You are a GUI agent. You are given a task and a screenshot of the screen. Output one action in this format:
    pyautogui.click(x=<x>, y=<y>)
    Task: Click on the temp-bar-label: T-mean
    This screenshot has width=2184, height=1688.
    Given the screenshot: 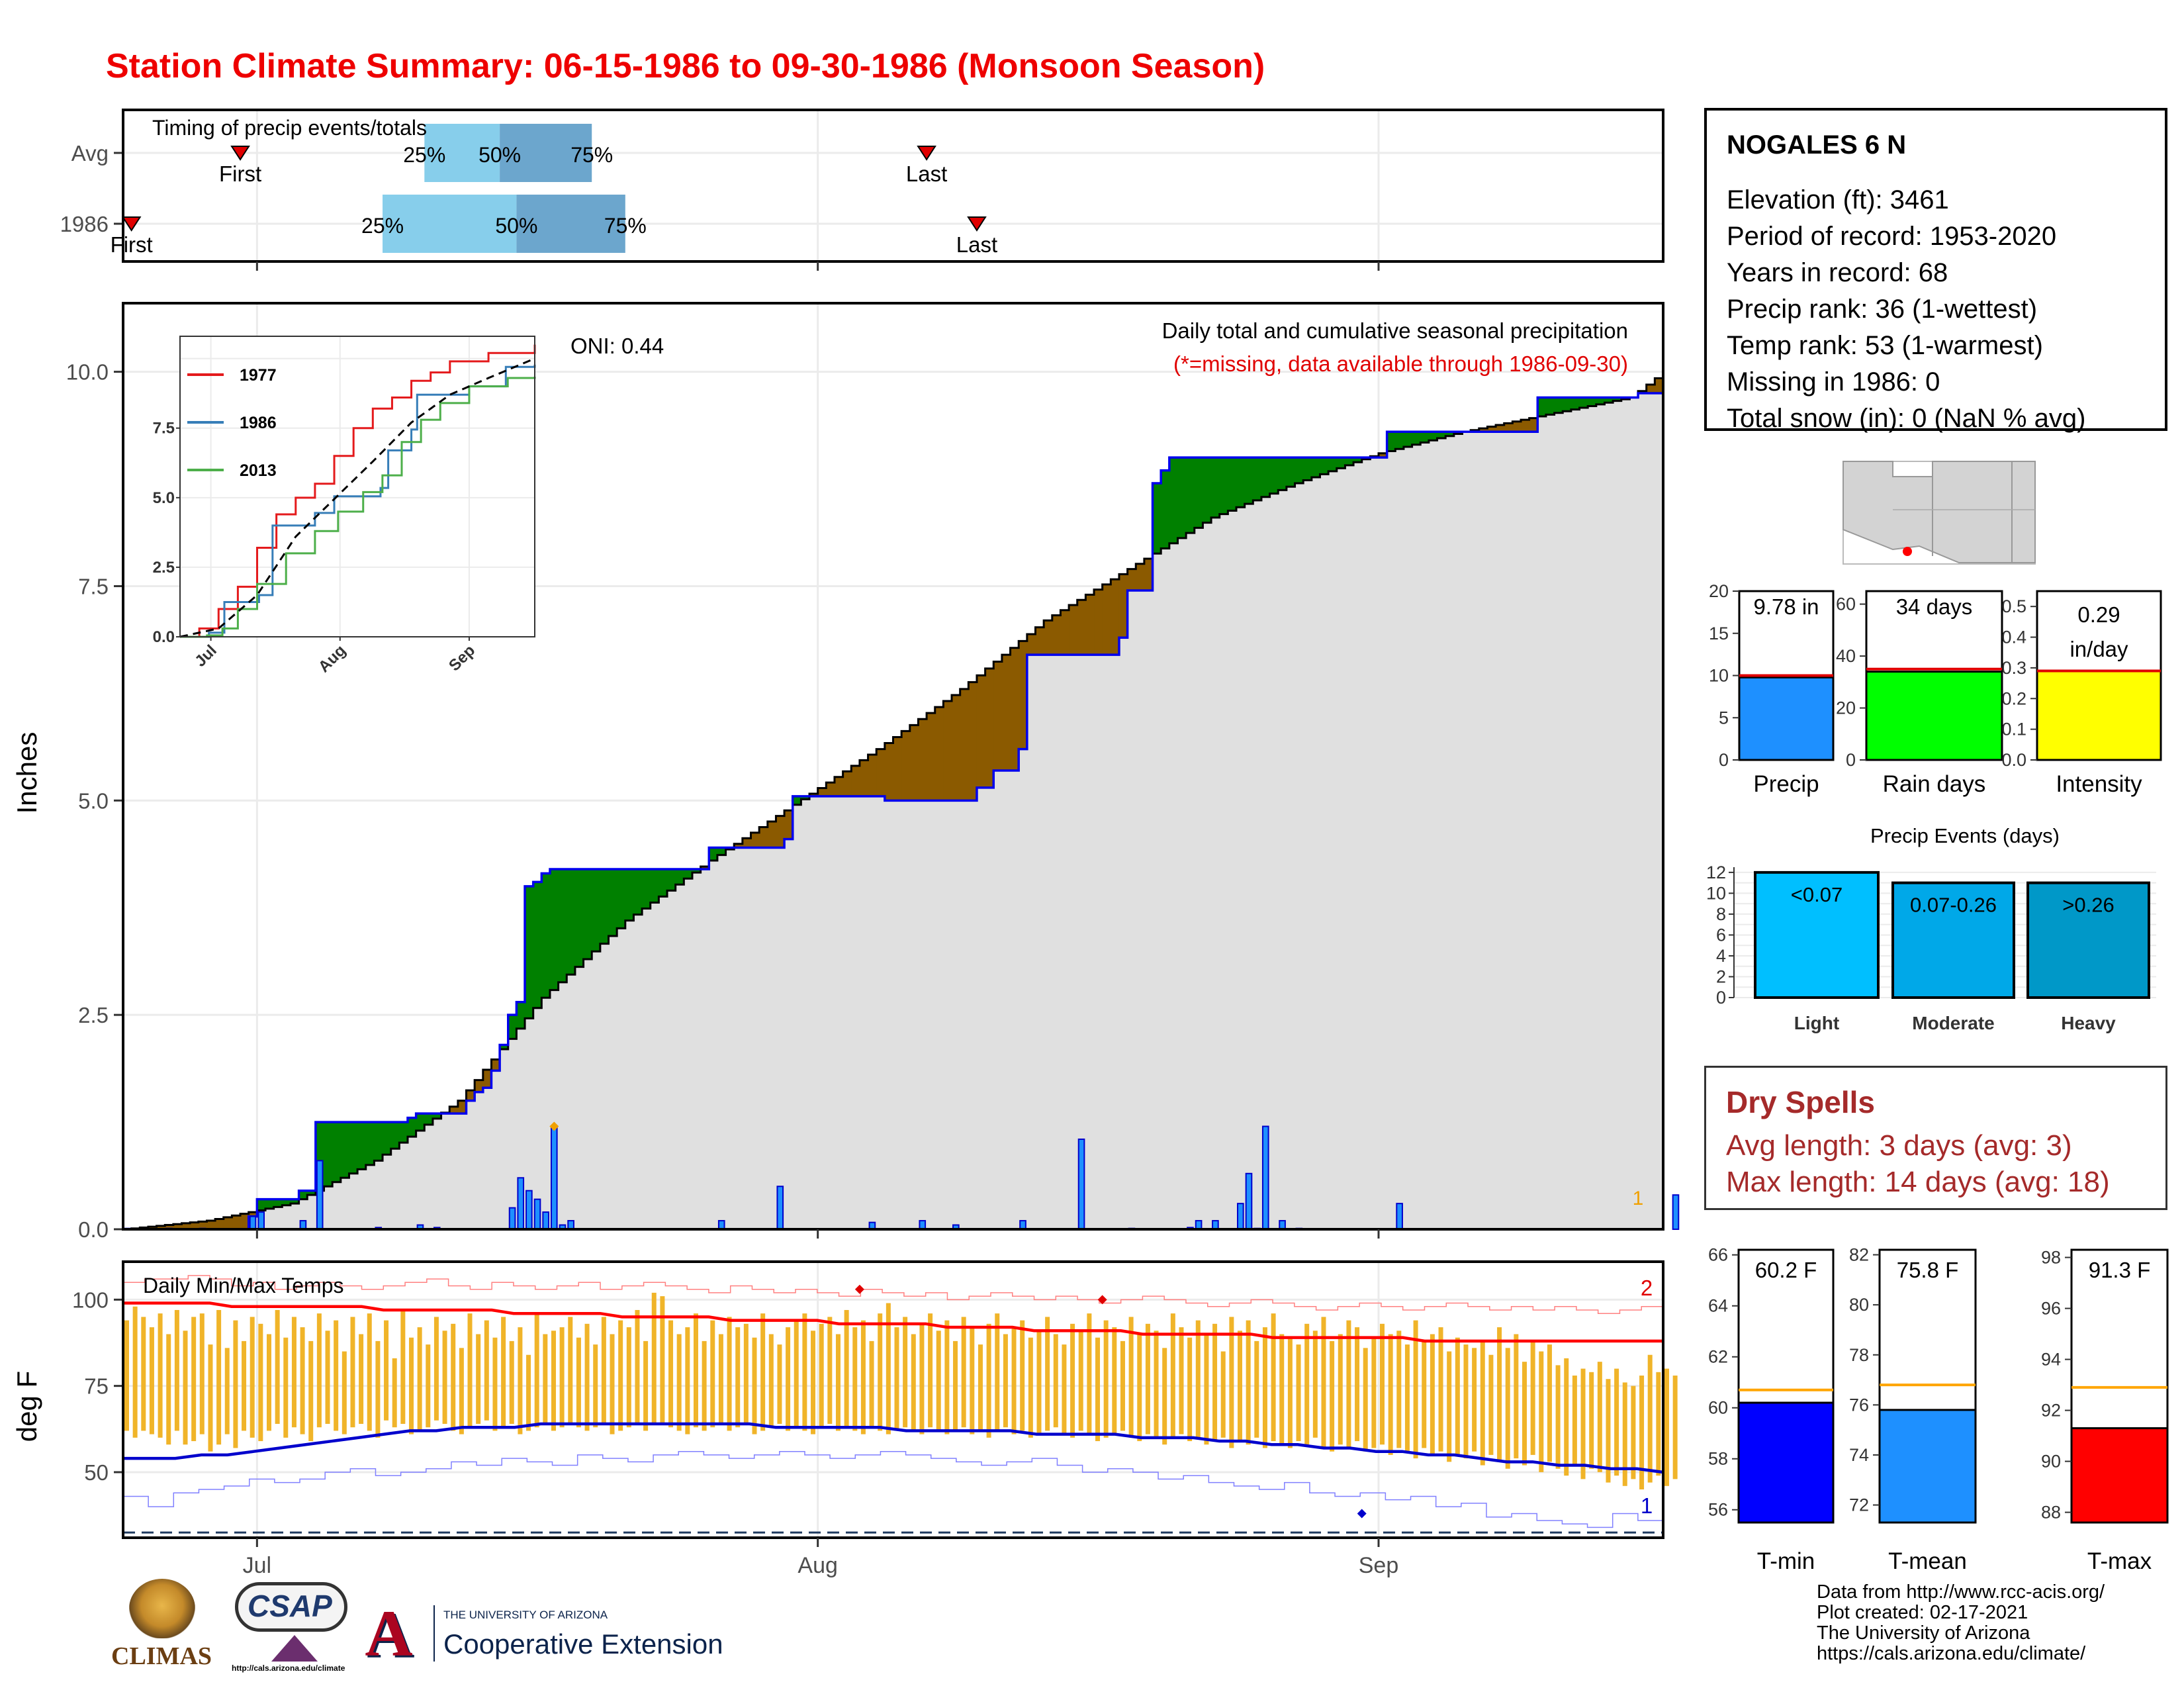 What is the action you would take?
    pyautogui.click(x=1928, y=1561)
    